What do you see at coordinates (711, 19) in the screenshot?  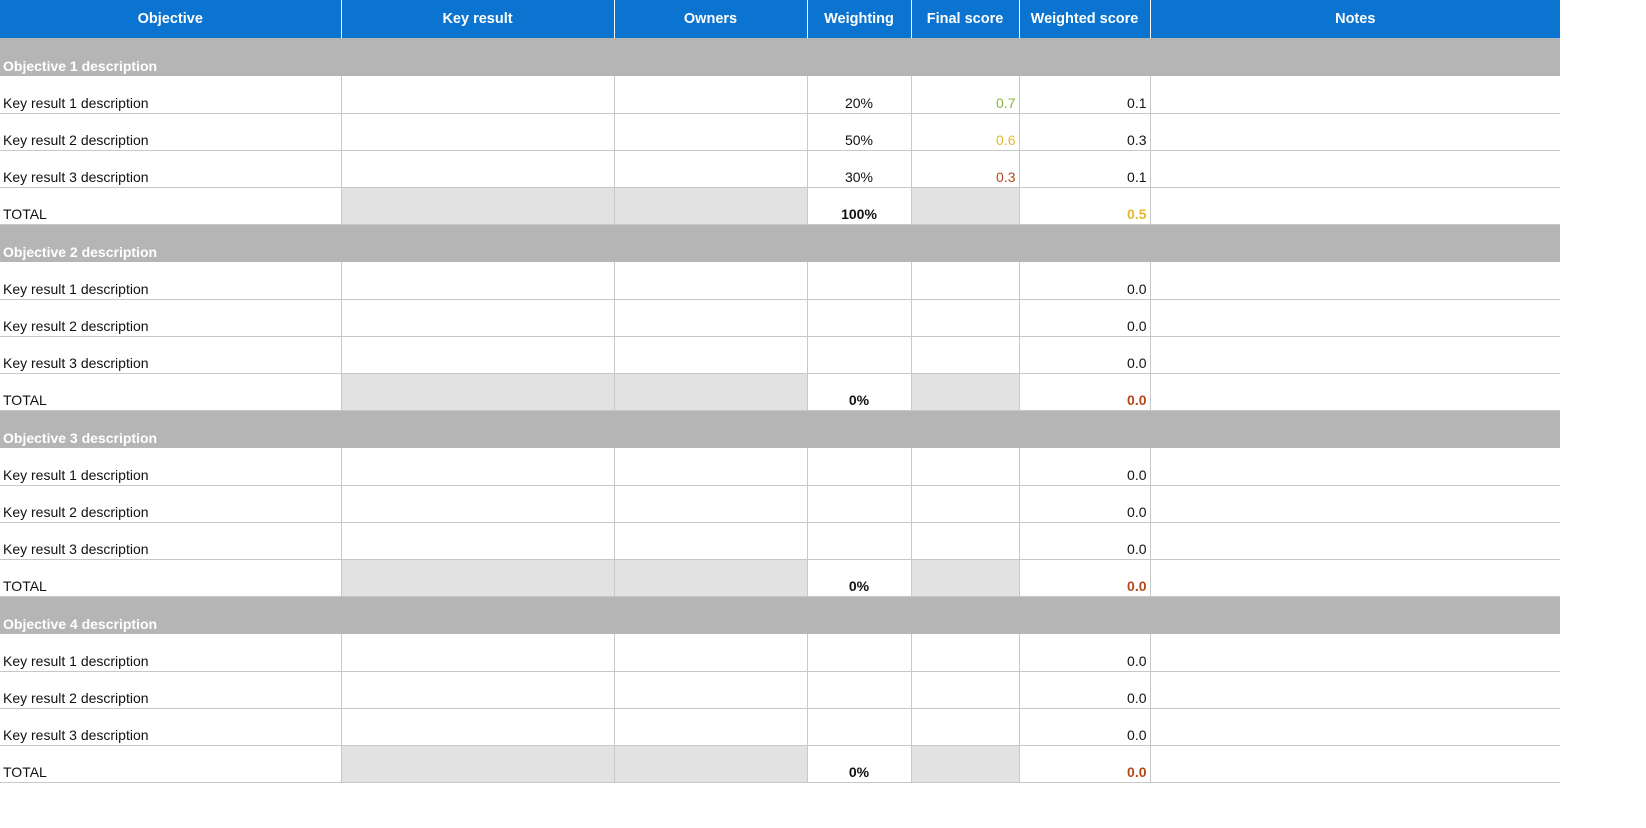 I see `header-owners: Owners` at bounding box center [711, 19].